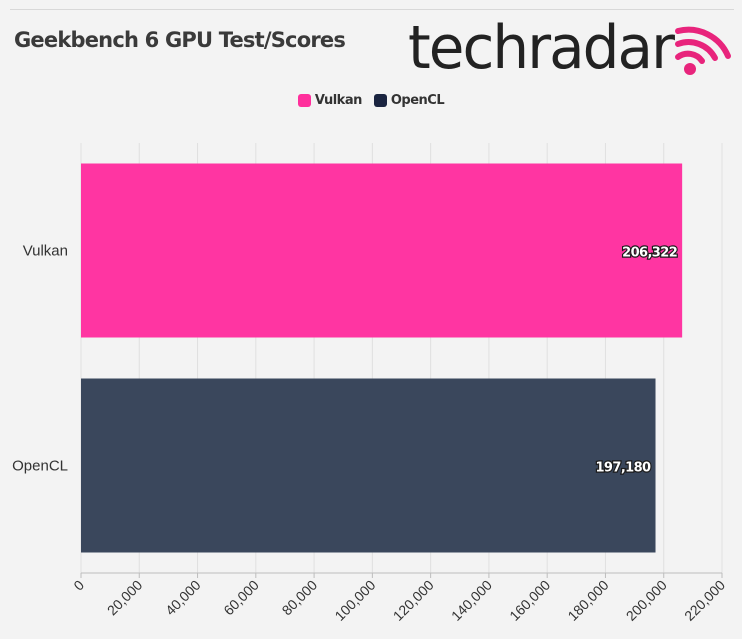 This screenshot has width=742, height=639. I want to click on x-tick-label: 80,000, so click(300, 598).